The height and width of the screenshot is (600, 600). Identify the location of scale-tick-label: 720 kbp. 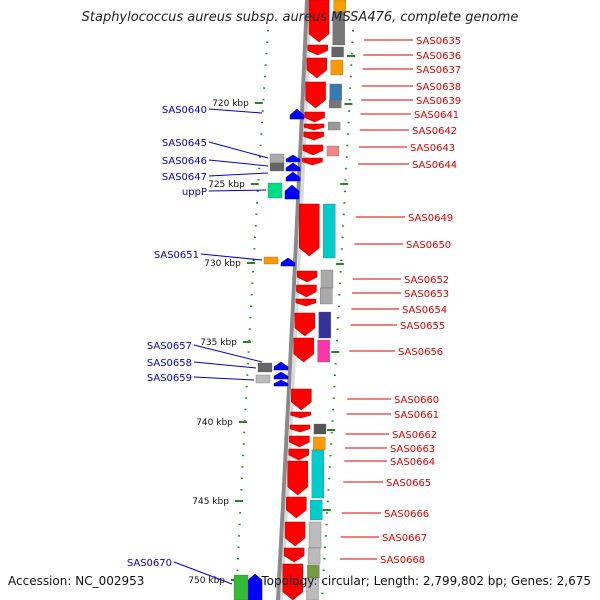
(230, 104).